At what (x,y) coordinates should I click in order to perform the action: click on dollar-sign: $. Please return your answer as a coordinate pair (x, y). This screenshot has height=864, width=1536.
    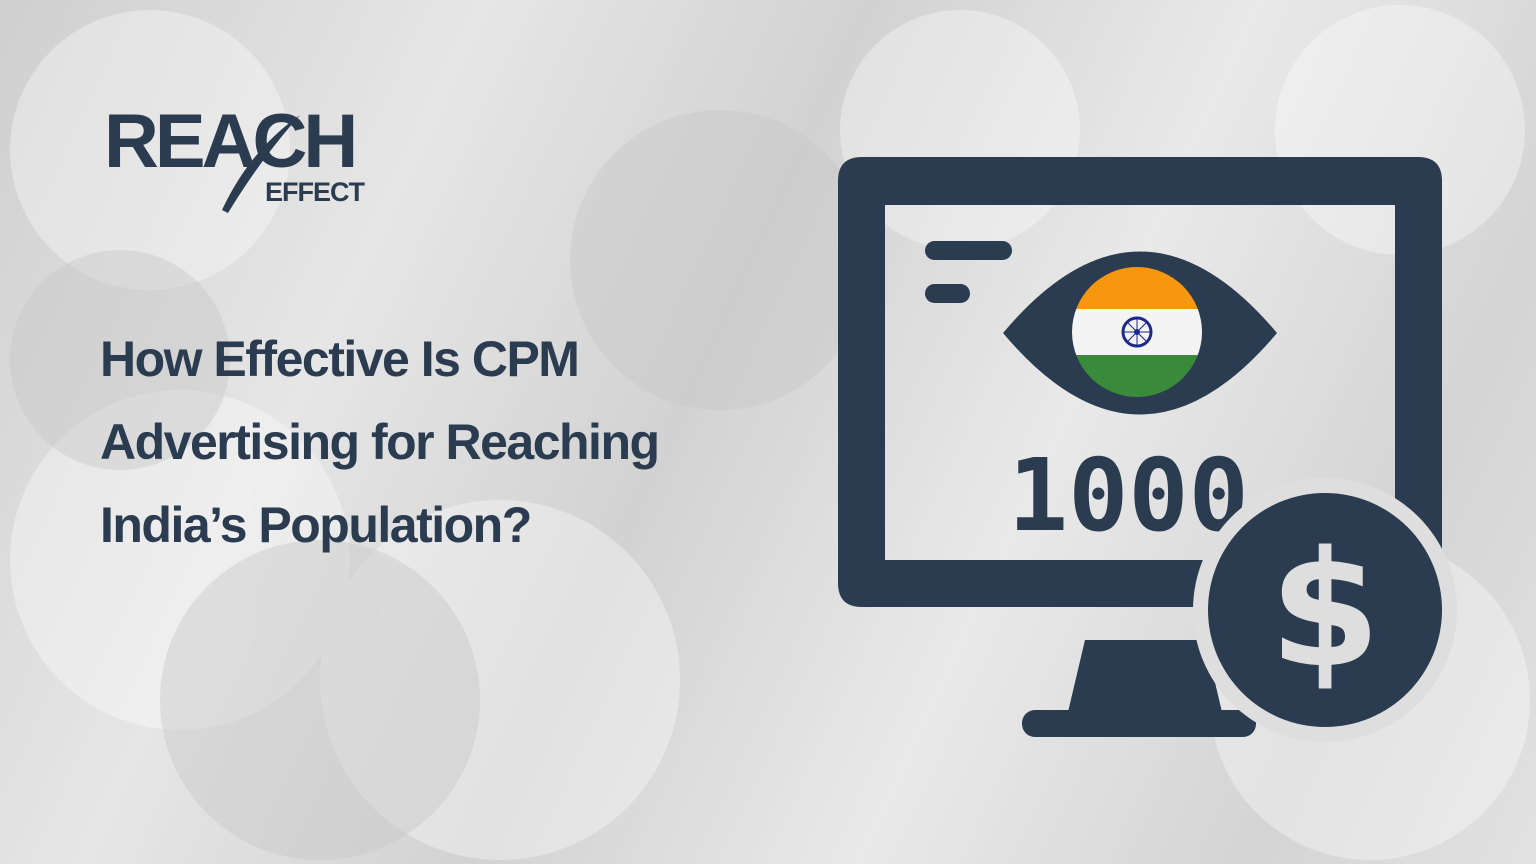
    Looking at the image, I should click on (1324, 609).